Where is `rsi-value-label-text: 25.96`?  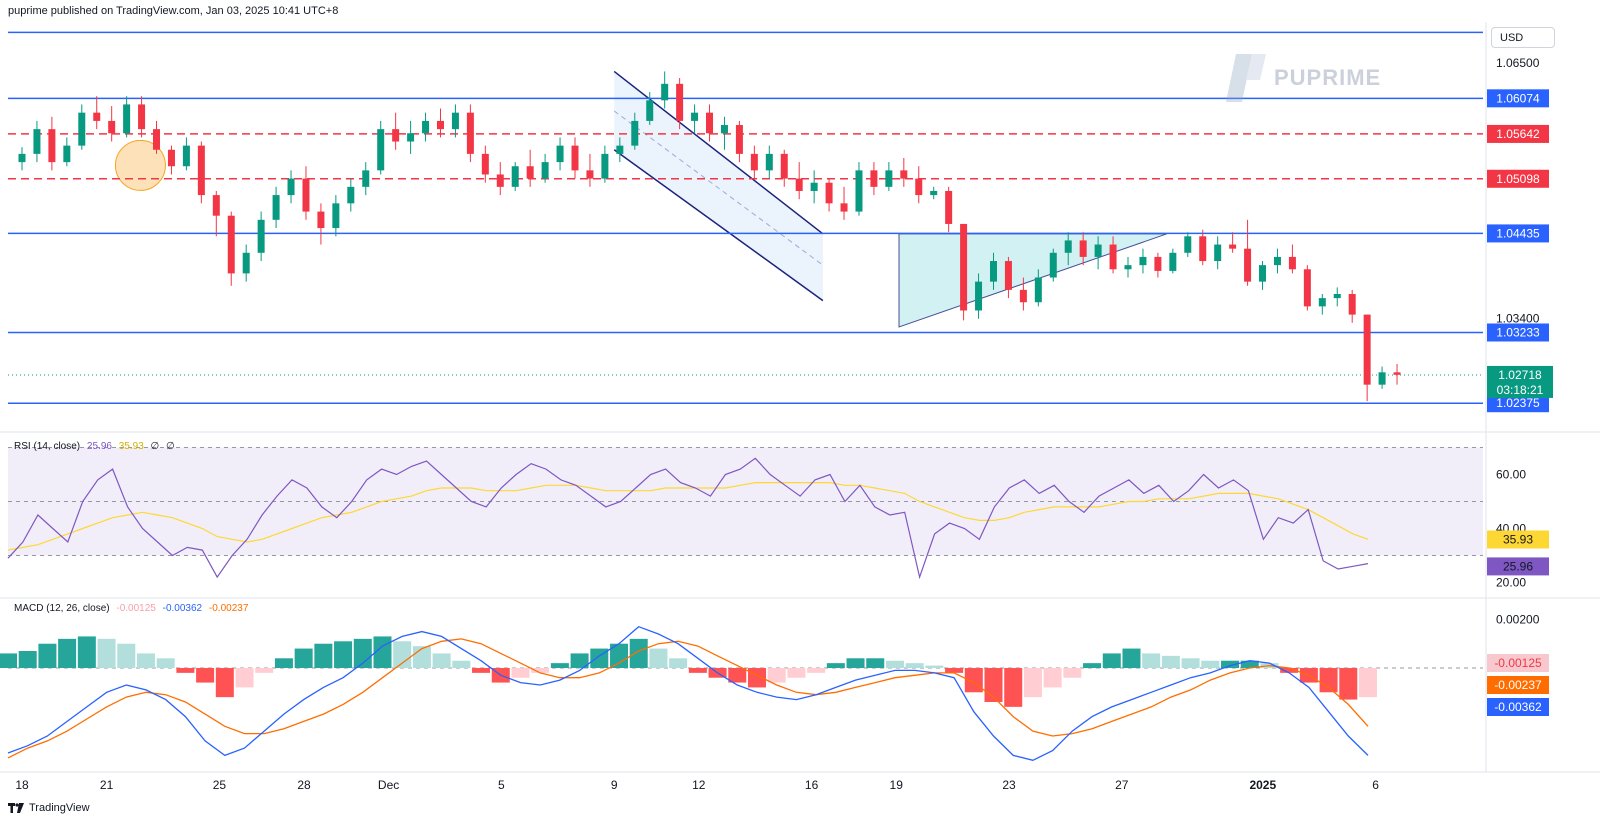
rsi-value-label-text: 25.96 is located at coordinates (1518, 566).